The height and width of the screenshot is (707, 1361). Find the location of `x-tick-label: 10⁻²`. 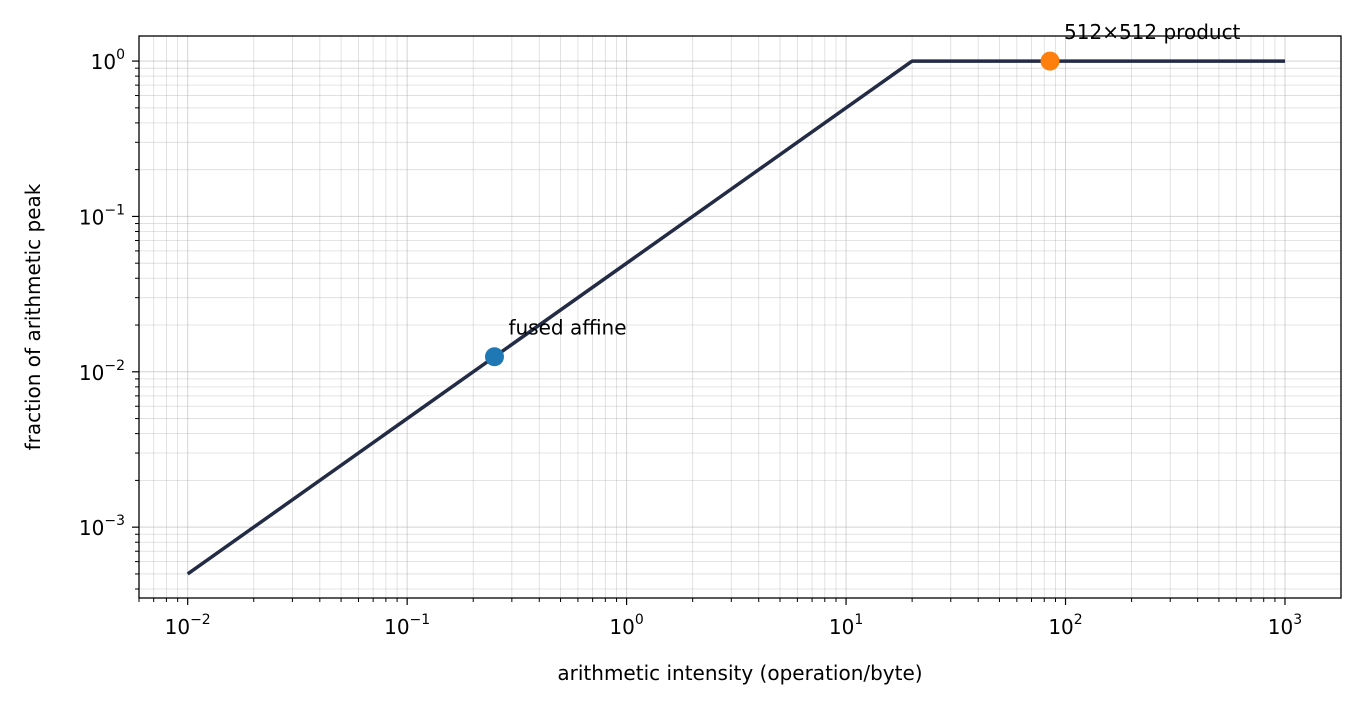

x-tick-label: 10⁻² is located at coordinates (188, 625).